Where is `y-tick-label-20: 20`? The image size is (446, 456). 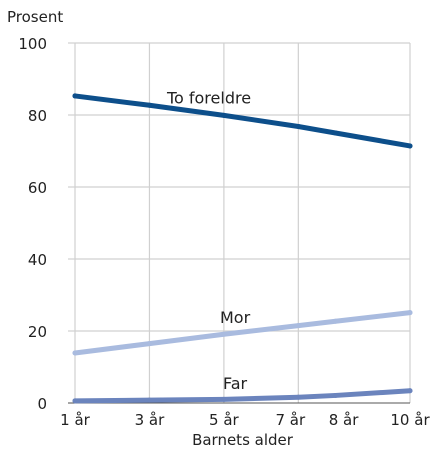 y-tick-label-20: 20 is located at coordinates (37, 332).